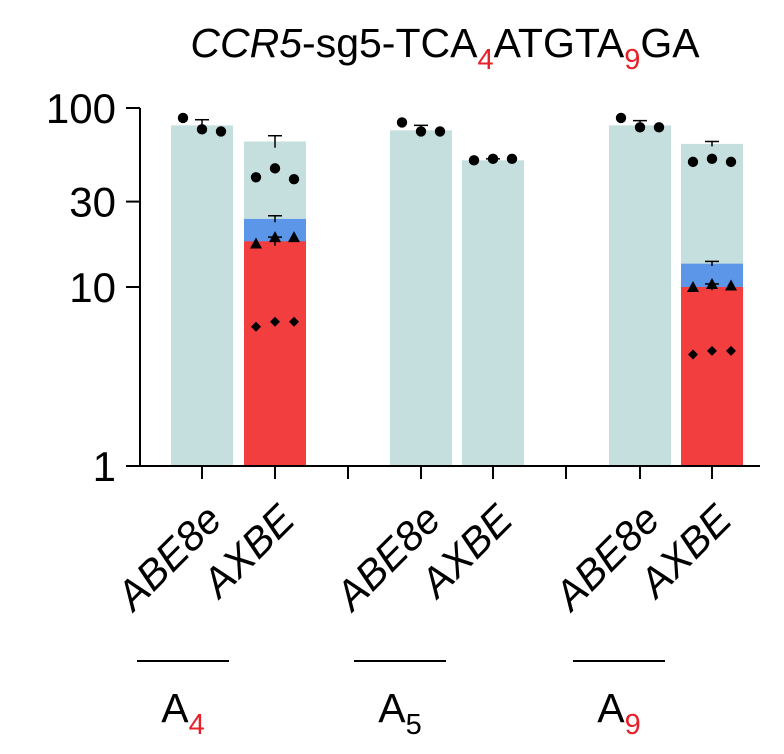 This screenshot has width=784, height=754. What do you see at coordinates (632, 60) in the screenshot?
I see `title-sub-9: 9` at bounding box center [632, 60].